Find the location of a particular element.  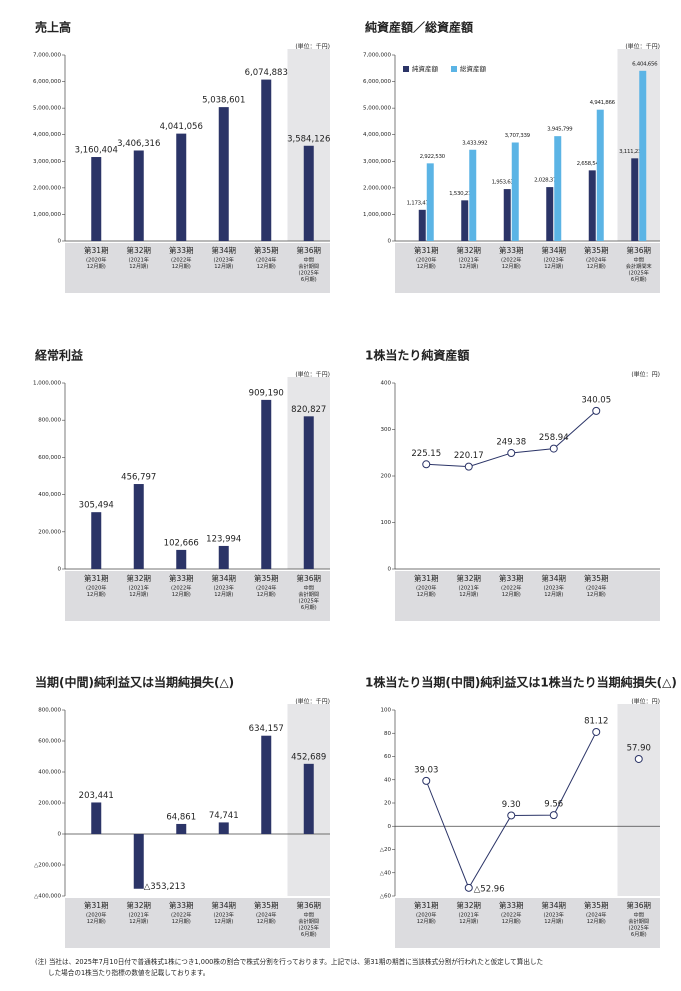

value-label: 4,941,866 is located at coordinates (603, 103).